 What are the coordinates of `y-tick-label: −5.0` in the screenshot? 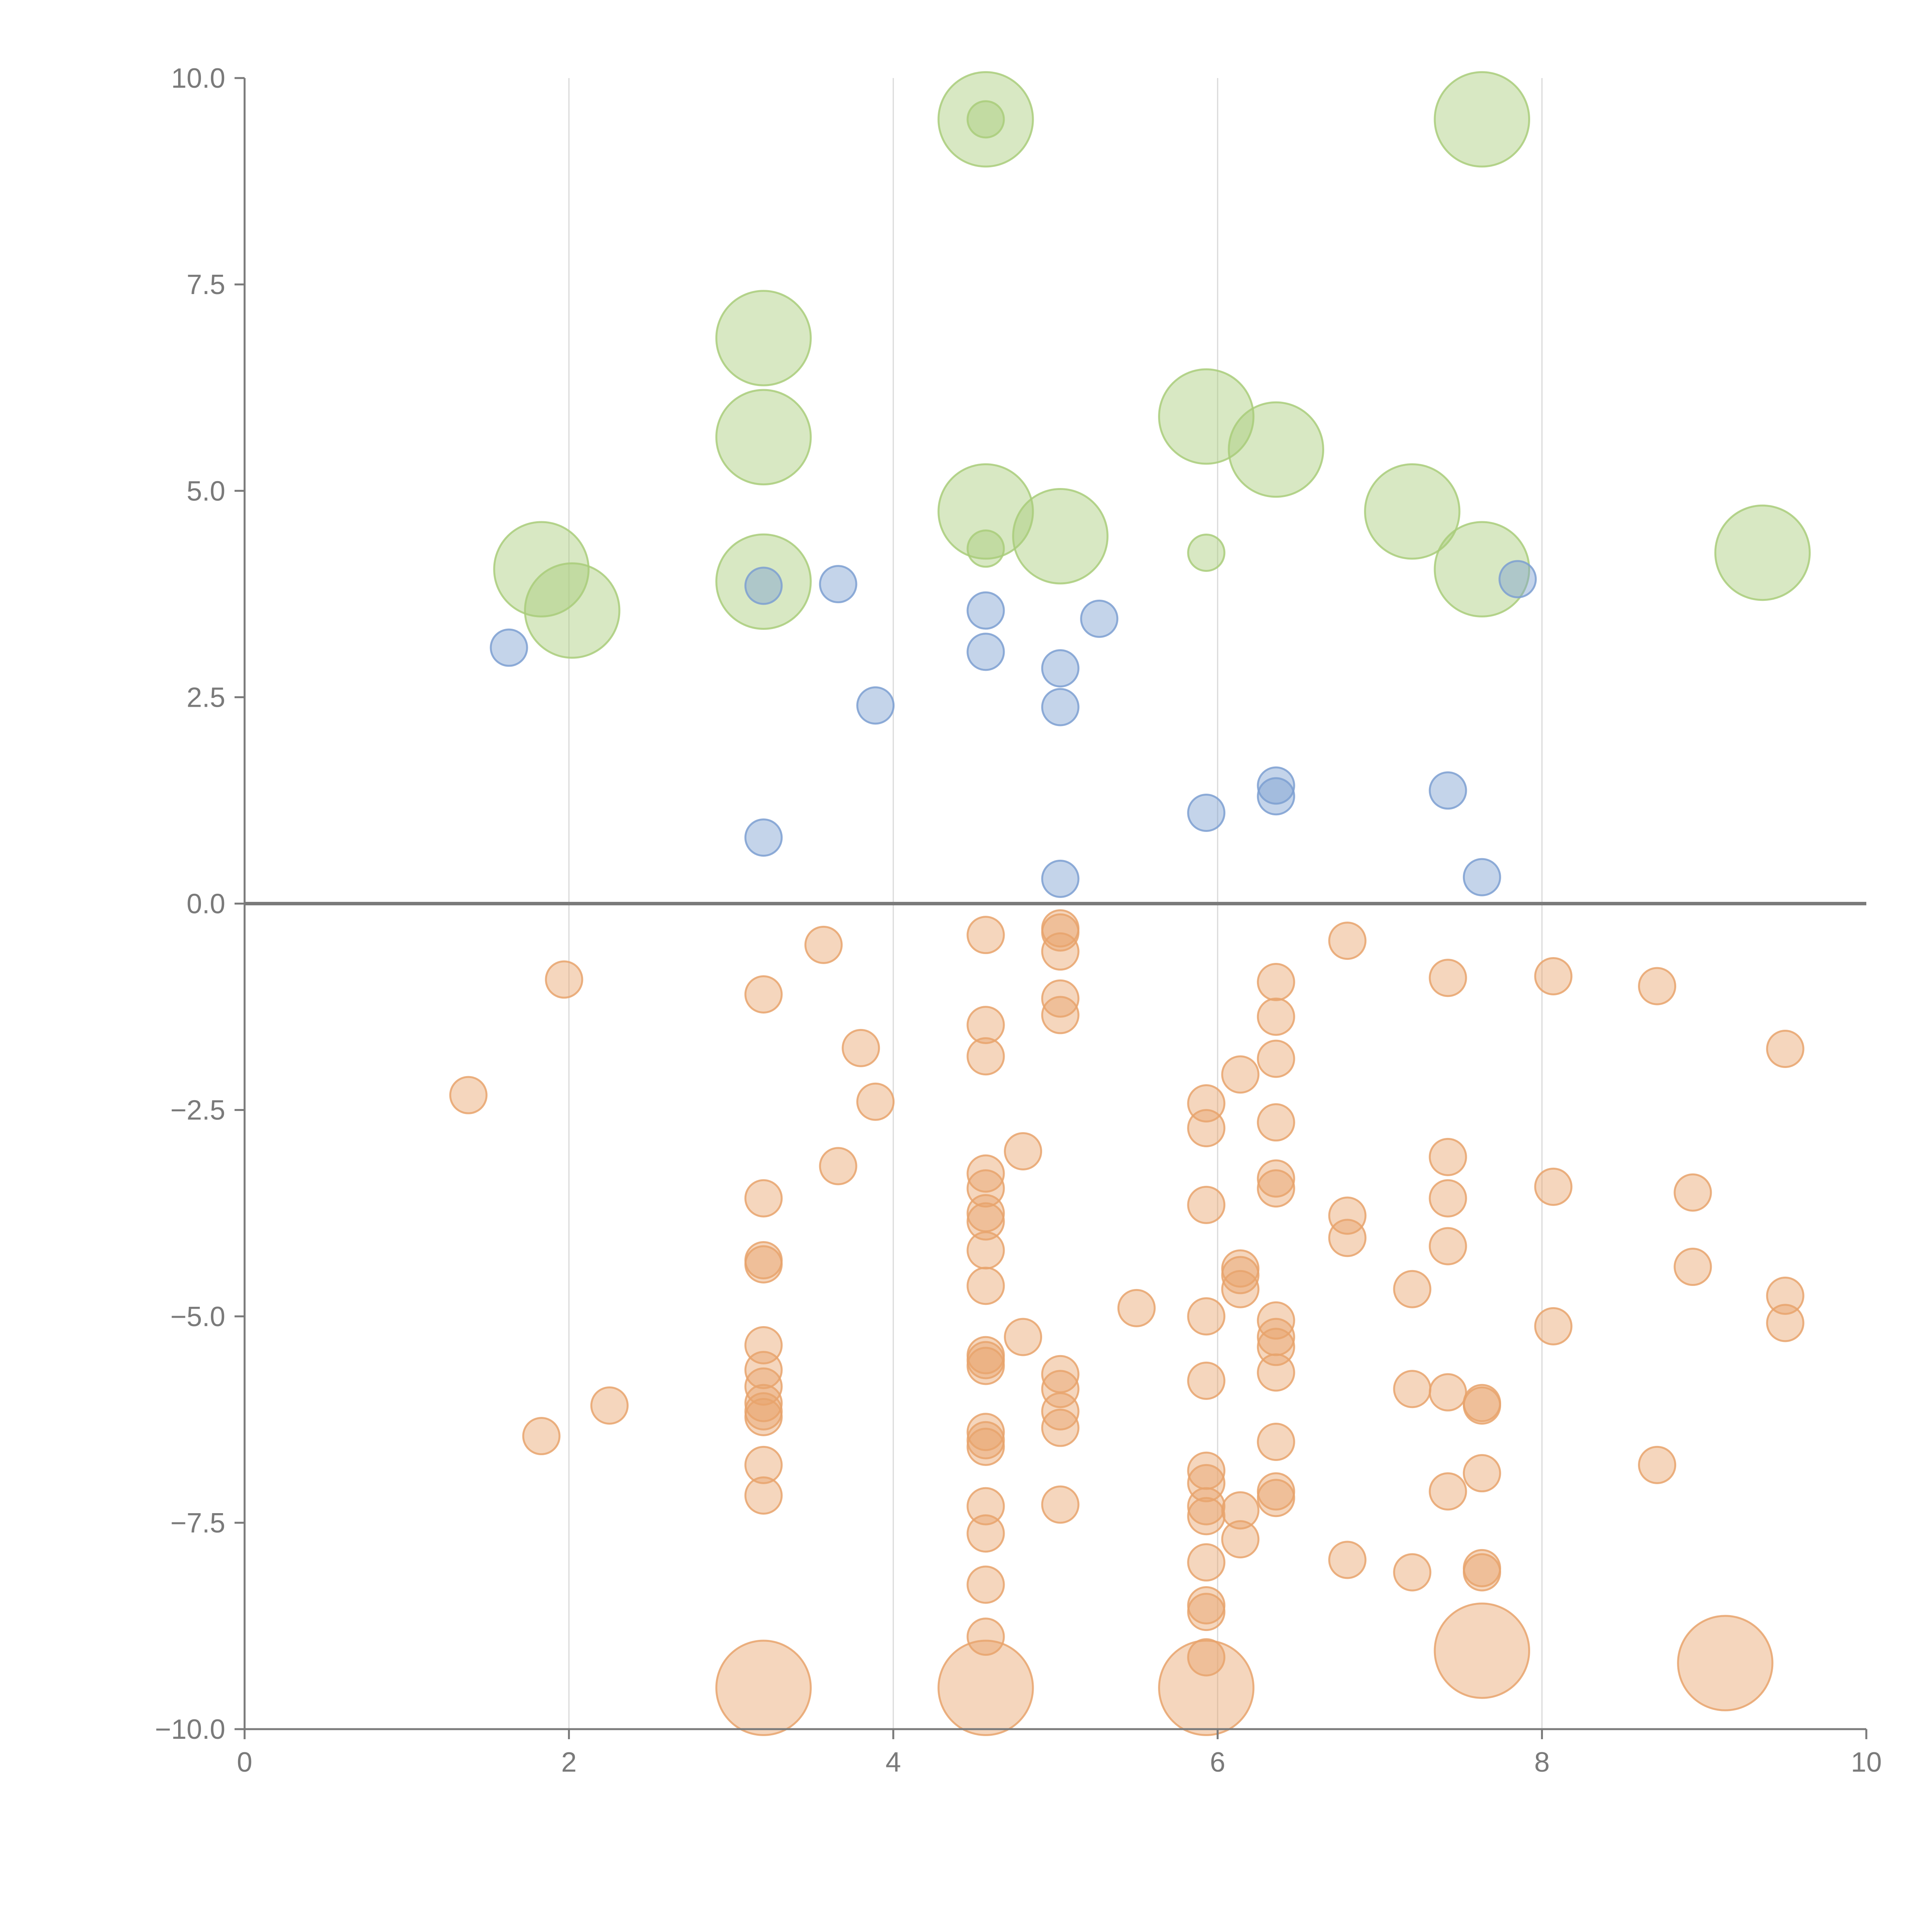 It's located at (198, 1317).